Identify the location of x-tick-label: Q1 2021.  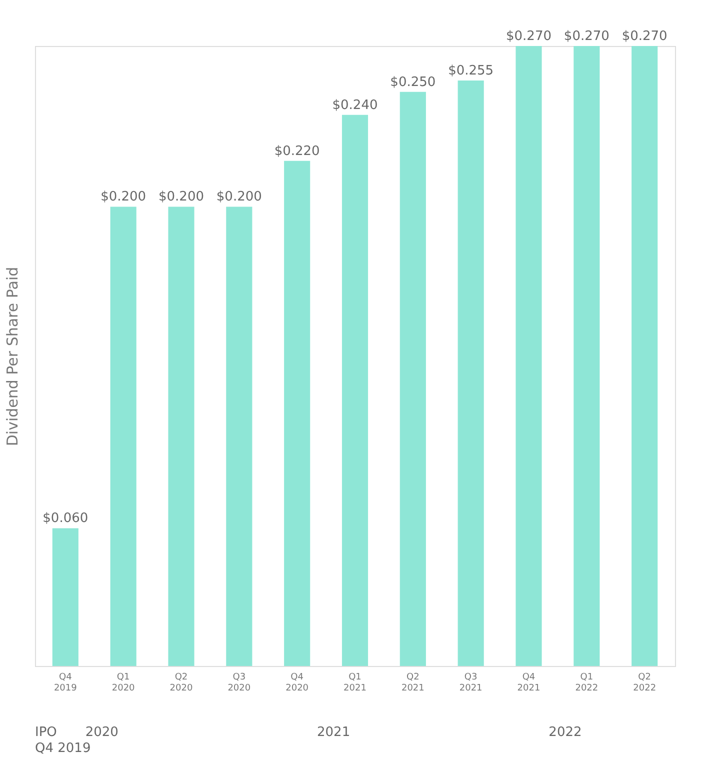
(355, 683).